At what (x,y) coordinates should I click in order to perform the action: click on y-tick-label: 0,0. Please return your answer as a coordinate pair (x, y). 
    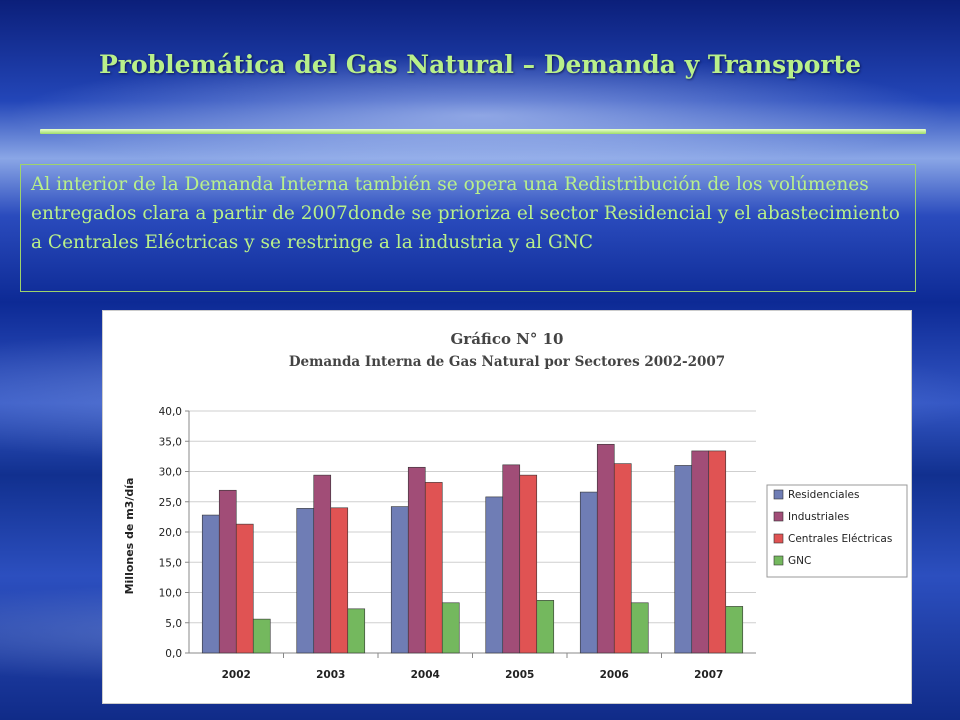
    Looking at the image, I should click on (173, 654).